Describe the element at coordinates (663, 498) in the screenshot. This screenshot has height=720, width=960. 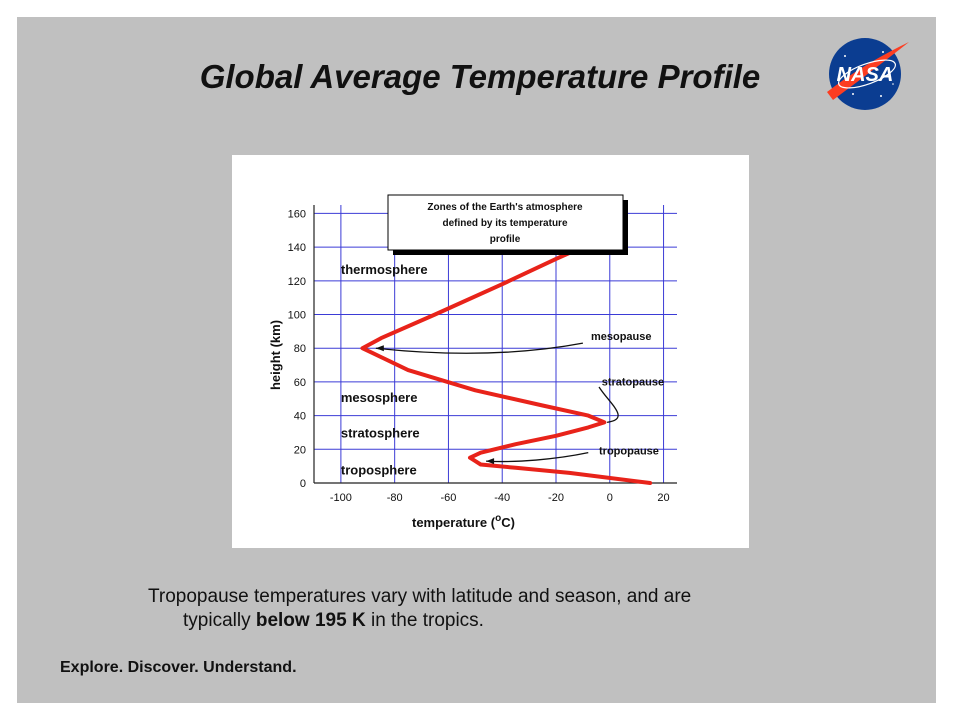
I see `x-tick-label: 20` at that location.